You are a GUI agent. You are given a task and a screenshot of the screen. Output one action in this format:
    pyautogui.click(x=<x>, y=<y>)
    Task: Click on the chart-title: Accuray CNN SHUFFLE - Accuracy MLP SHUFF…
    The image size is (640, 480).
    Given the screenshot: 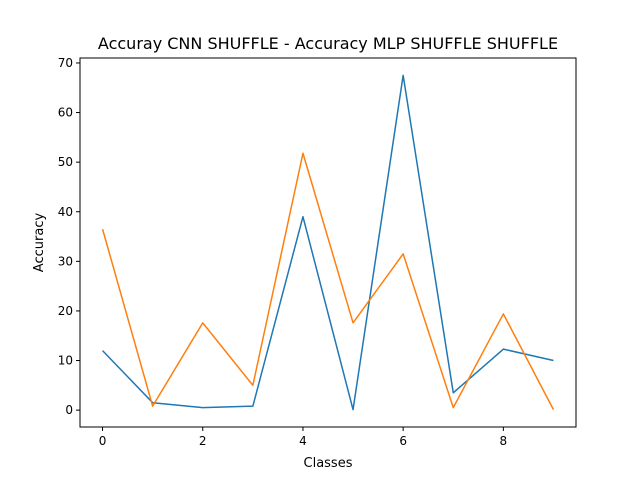 What is the action you would take?
    pyautogui.click(x=328, y=43)
    